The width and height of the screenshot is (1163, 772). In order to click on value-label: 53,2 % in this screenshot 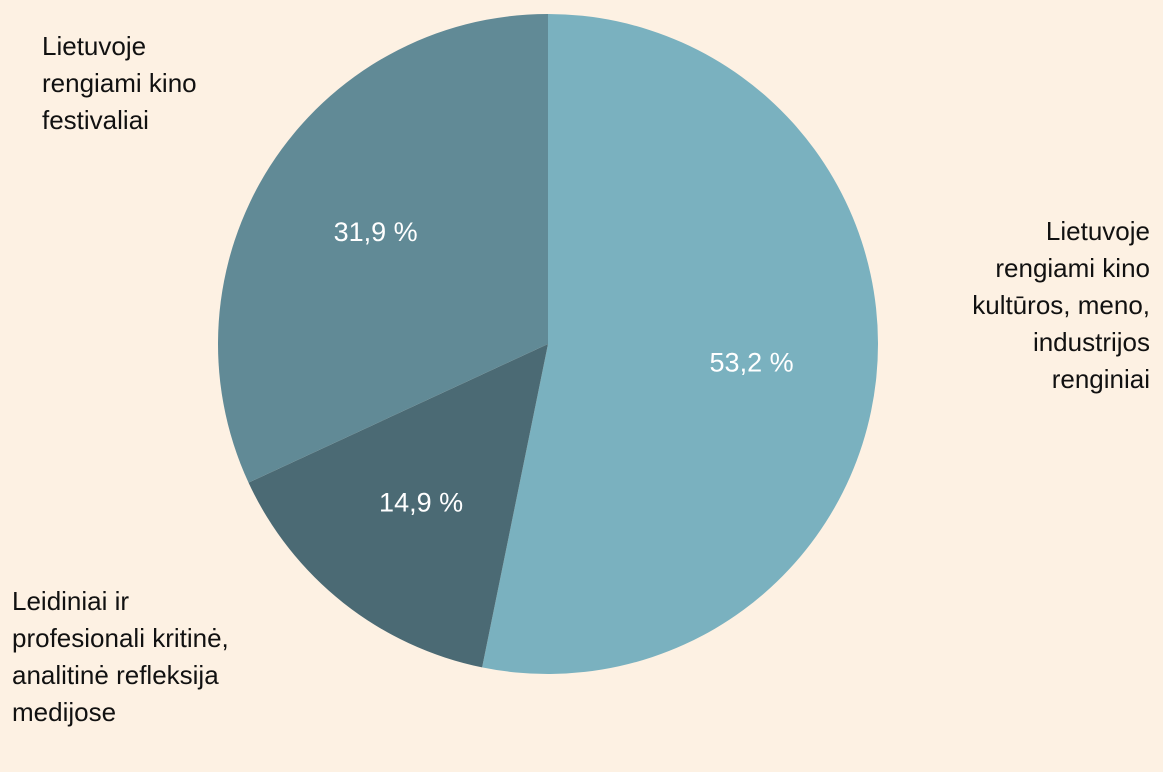, I will do `click(752, 363)`.